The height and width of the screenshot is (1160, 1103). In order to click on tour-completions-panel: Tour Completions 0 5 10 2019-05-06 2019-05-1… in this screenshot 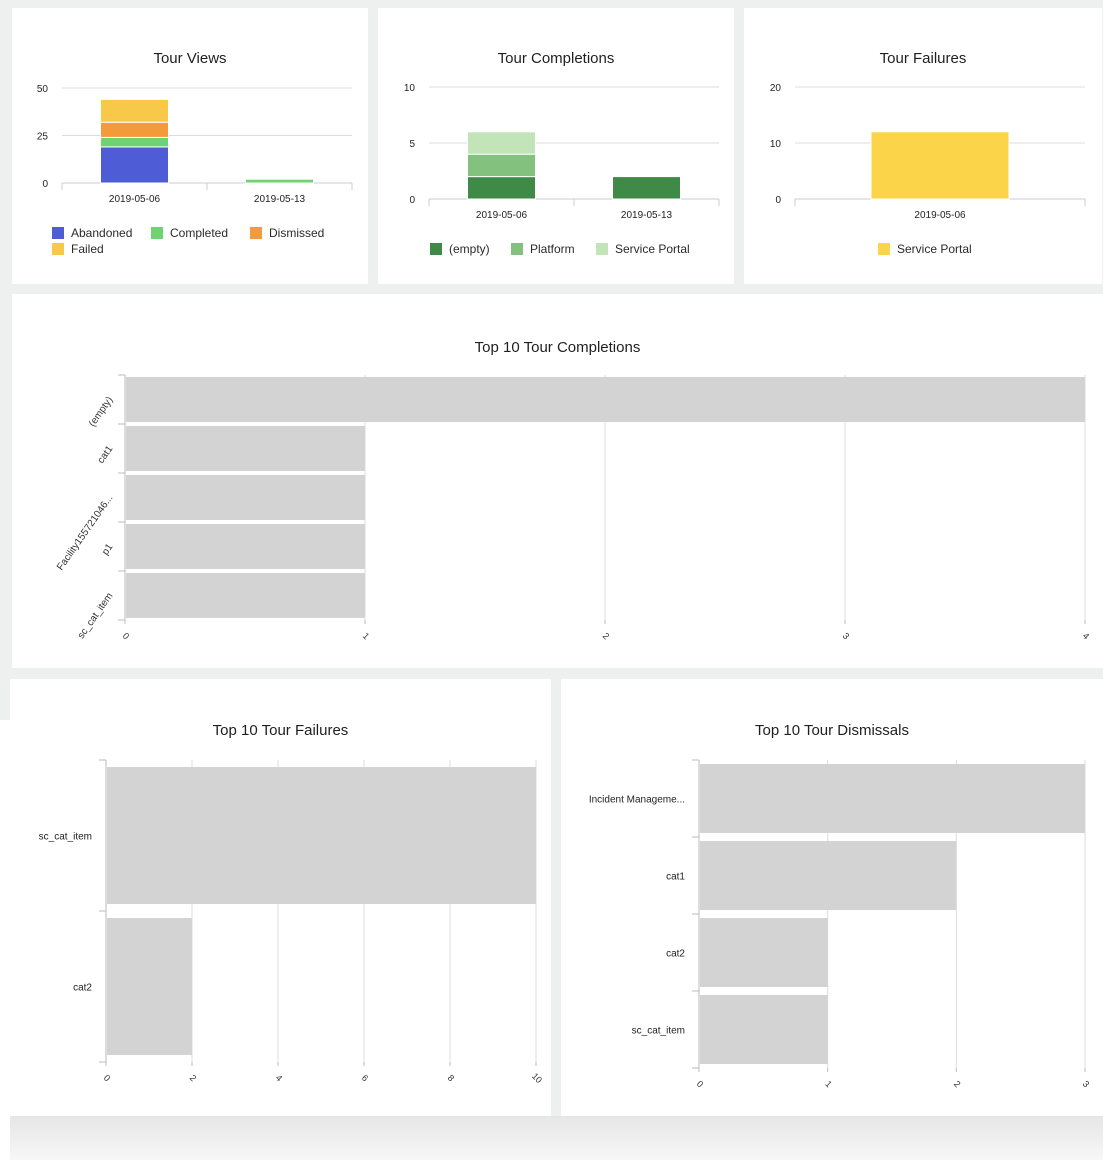, I will do `click(556, 146)`.